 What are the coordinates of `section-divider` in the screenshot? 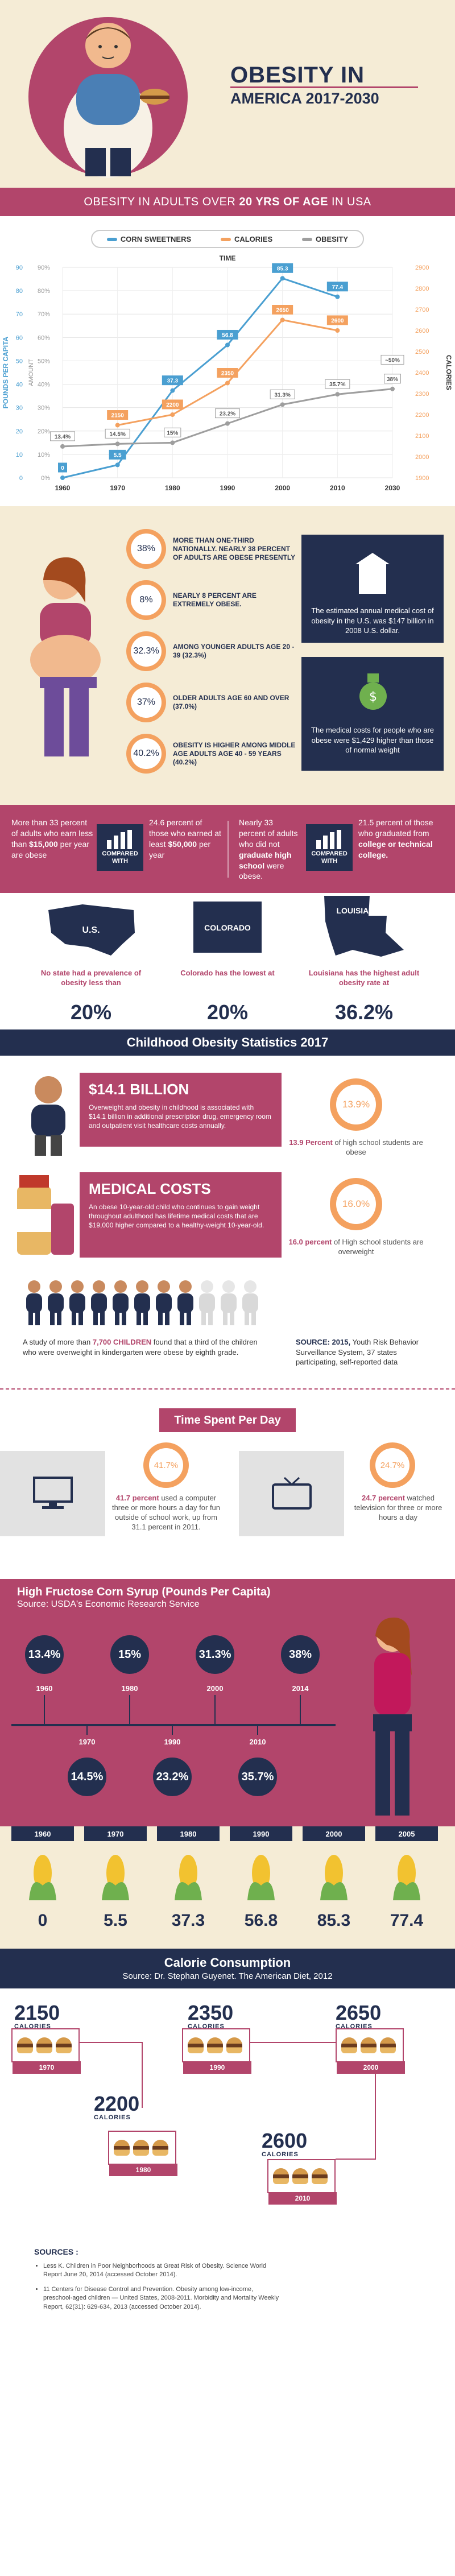 It's located at (228, 850).